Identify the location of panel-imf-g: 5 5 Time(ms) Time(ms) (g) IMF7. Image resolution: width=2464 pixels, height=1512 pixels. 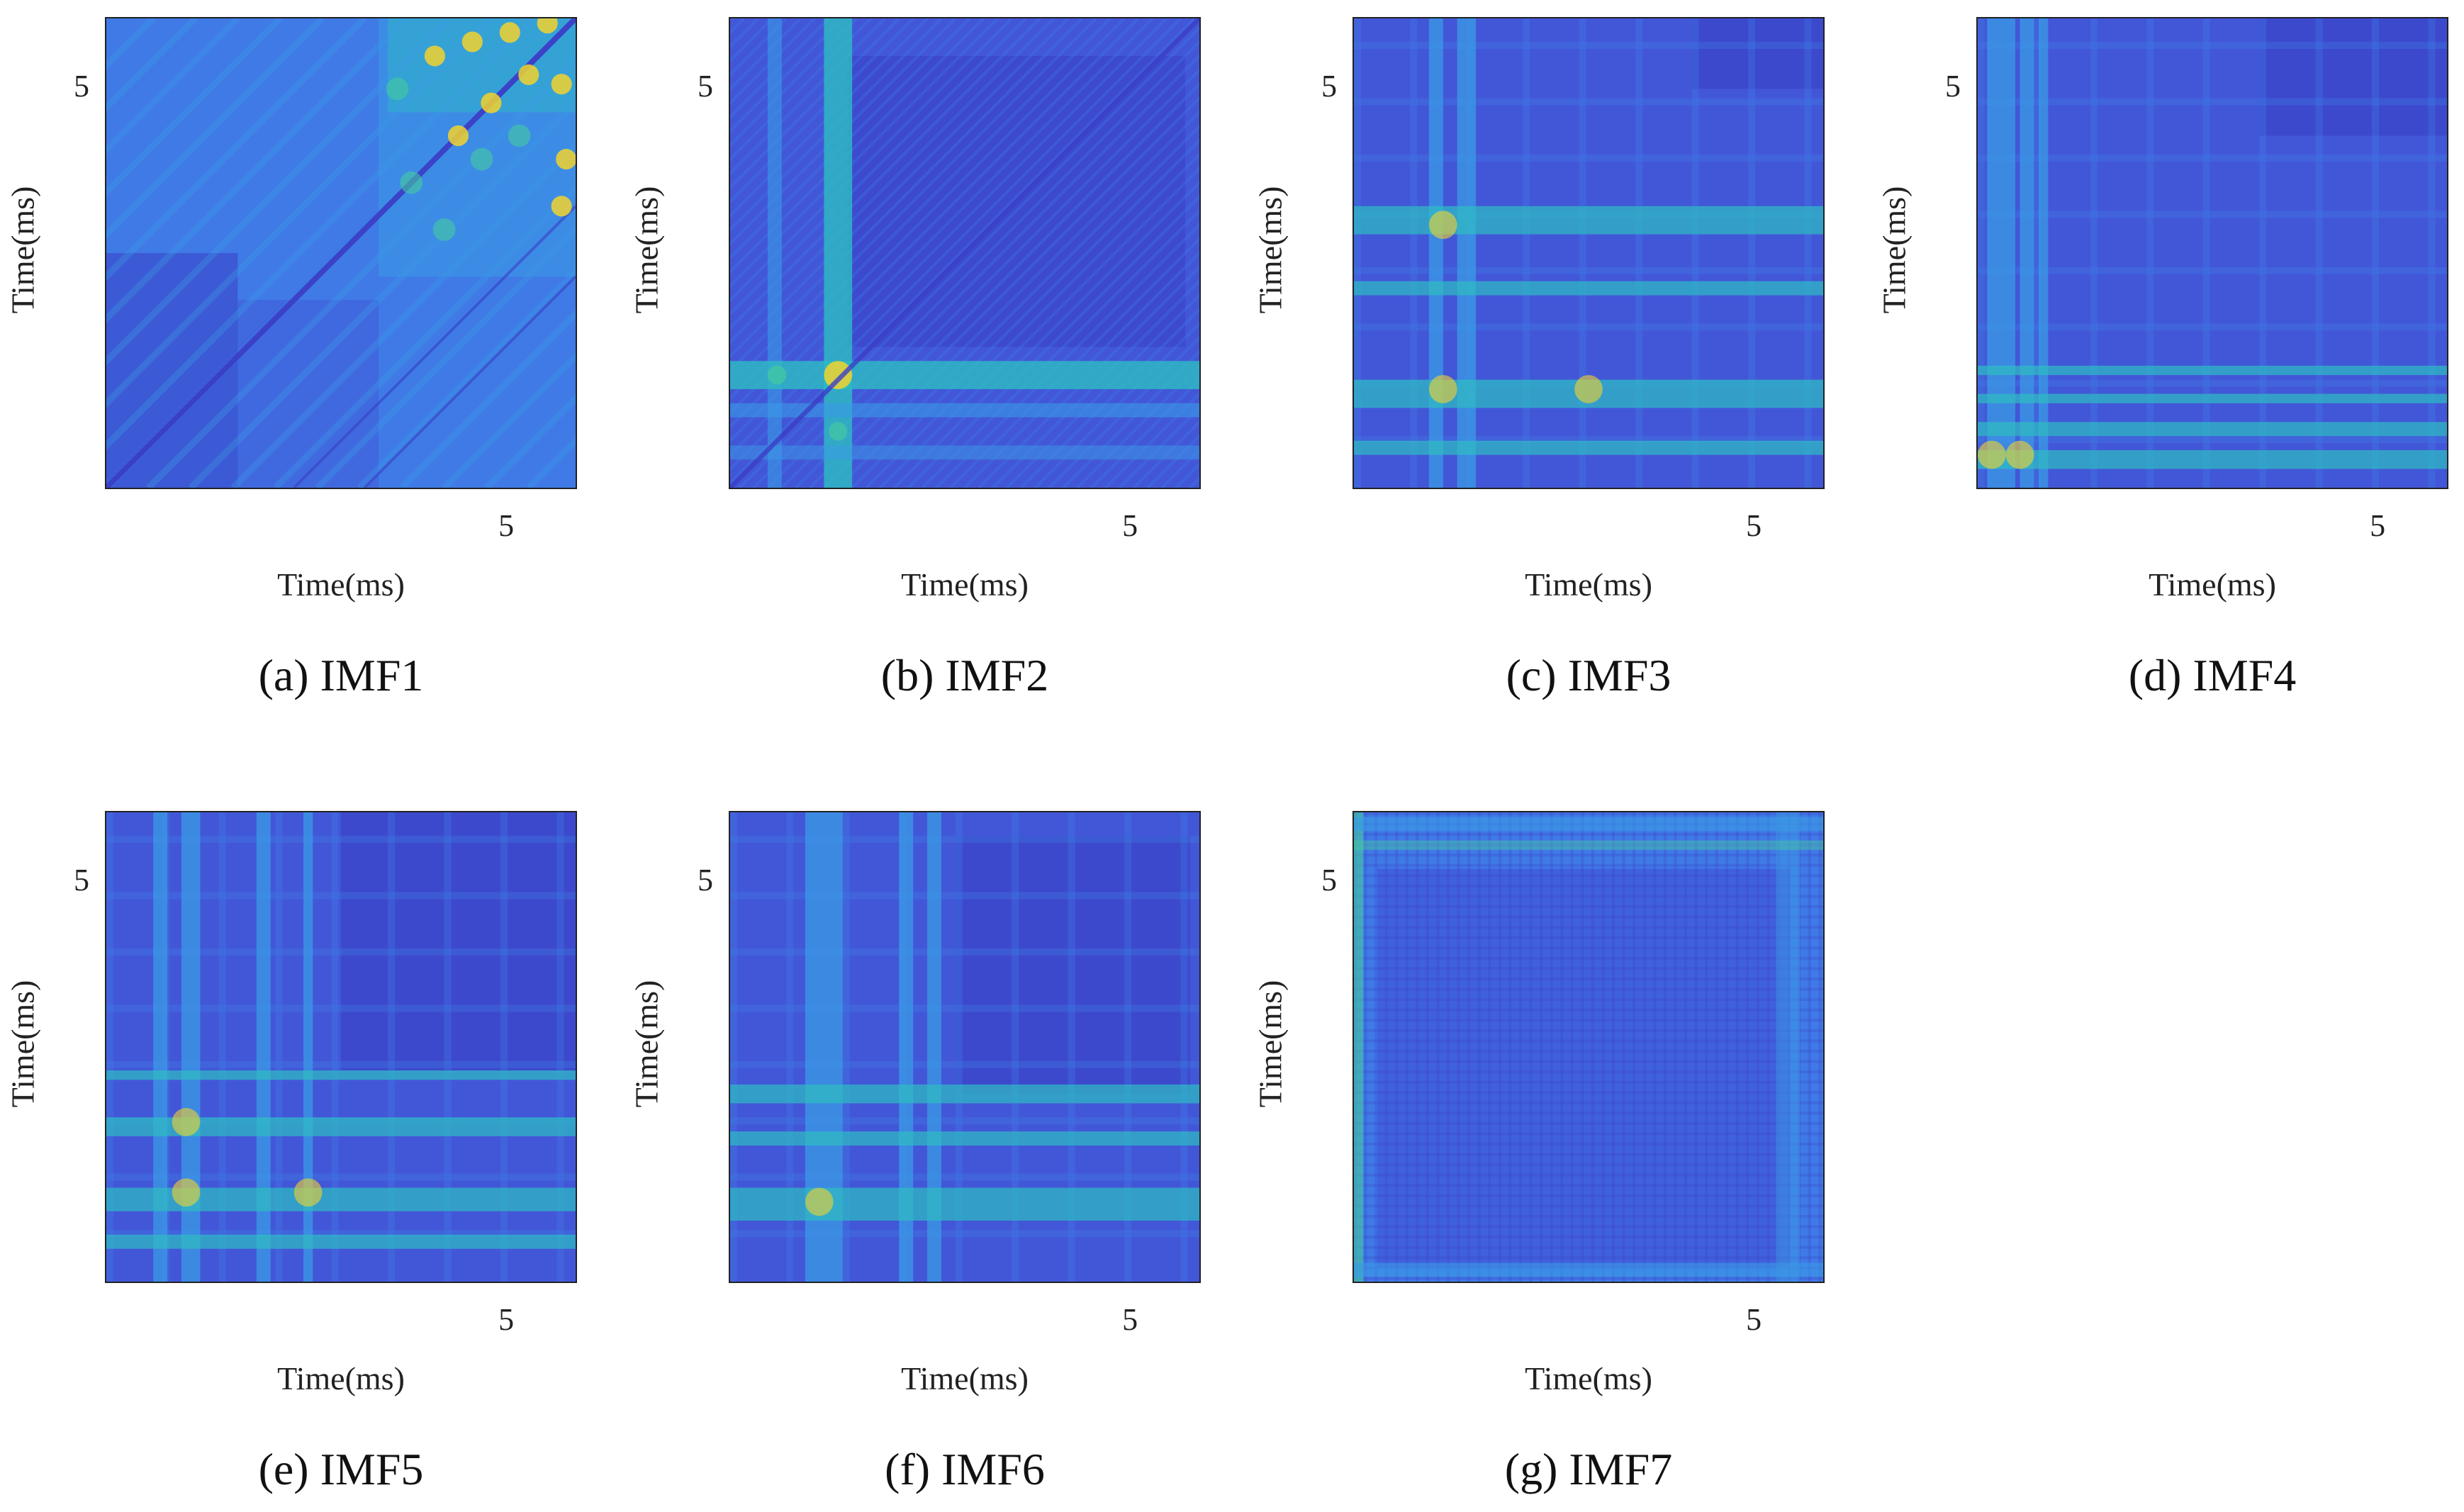
(1553, 1149).